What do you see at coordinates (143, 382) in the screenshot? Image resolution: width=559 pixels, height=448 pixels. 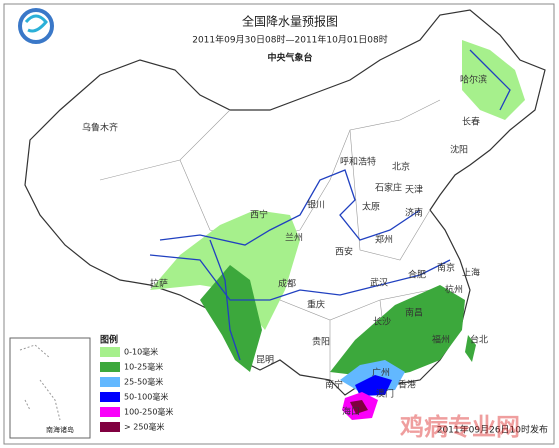 I see `legend-label: 25-50毫米` at bounding box center [143, 382].